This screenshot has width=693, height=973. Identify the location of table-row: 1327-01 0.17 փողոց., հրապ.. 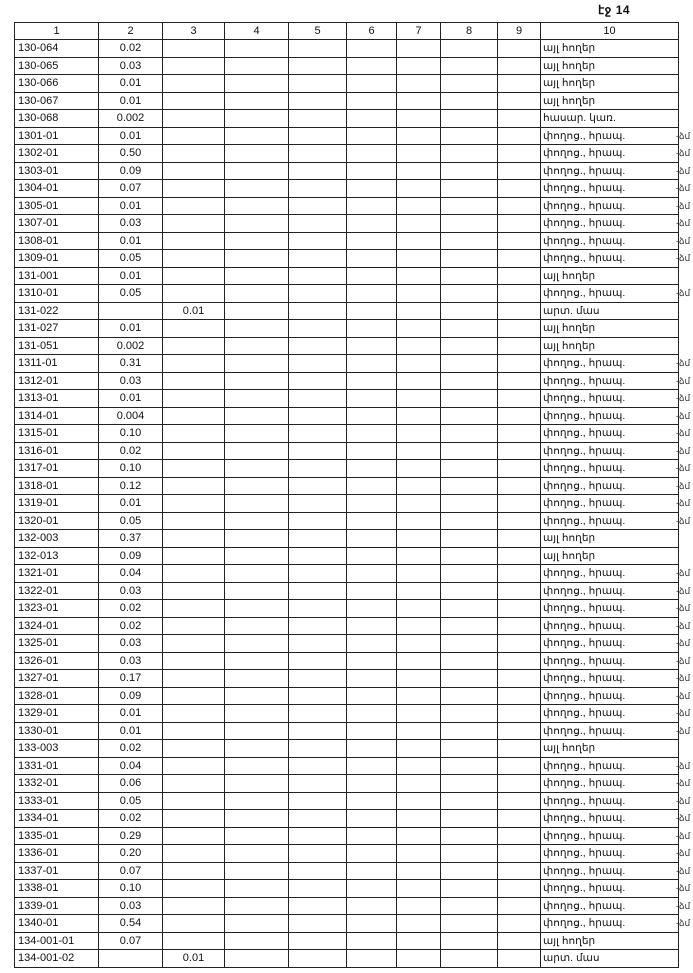
(346, 678).